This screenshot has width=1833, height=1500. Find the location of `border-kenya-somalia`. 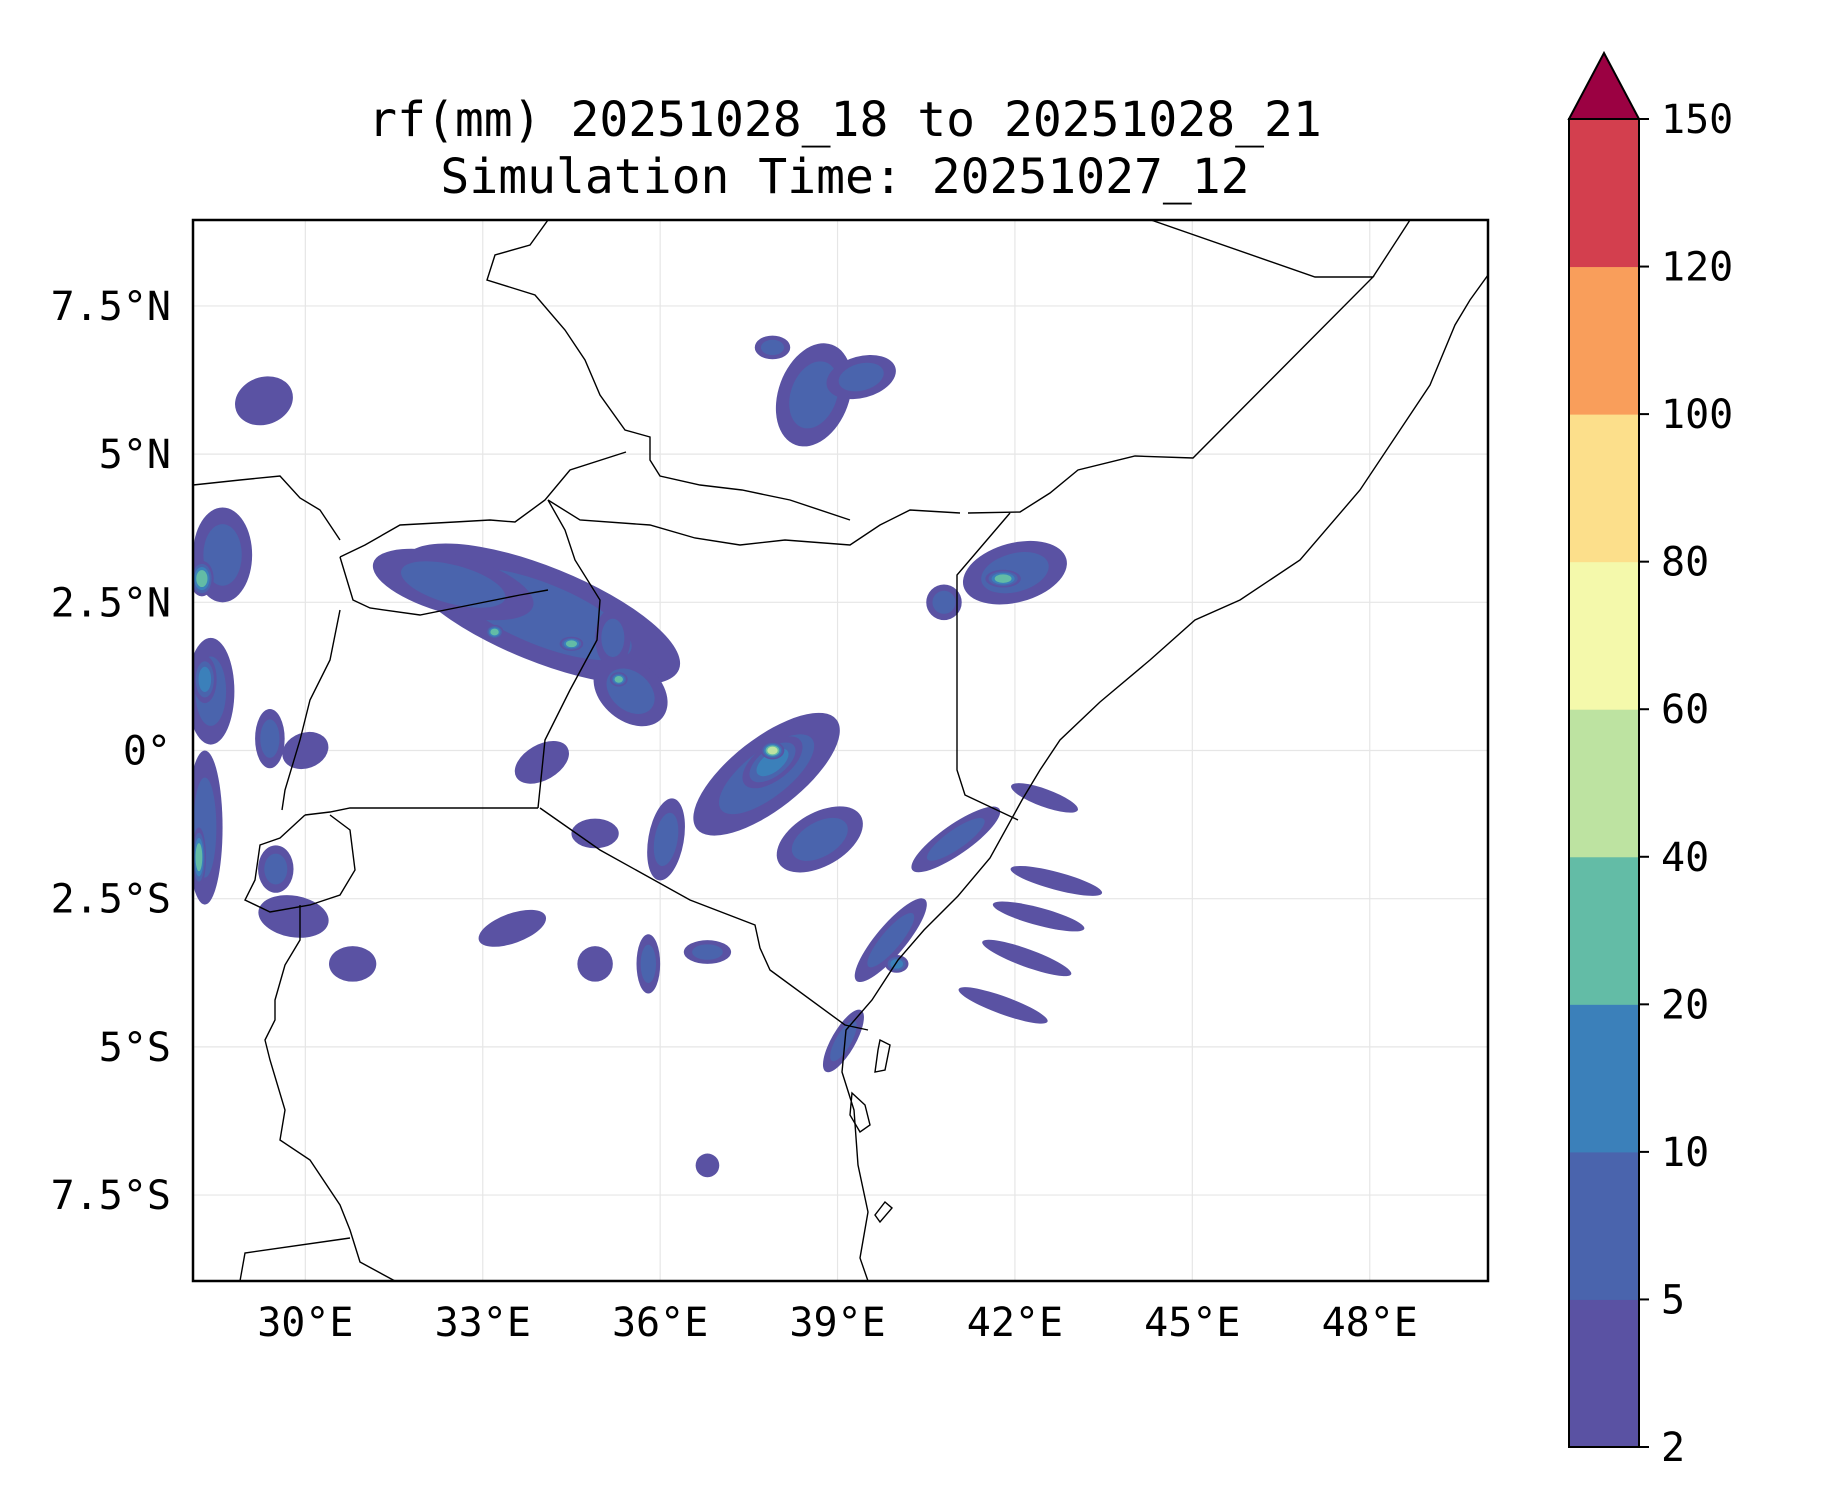

border-kenya-somalia is located at coordinates (987, 666).